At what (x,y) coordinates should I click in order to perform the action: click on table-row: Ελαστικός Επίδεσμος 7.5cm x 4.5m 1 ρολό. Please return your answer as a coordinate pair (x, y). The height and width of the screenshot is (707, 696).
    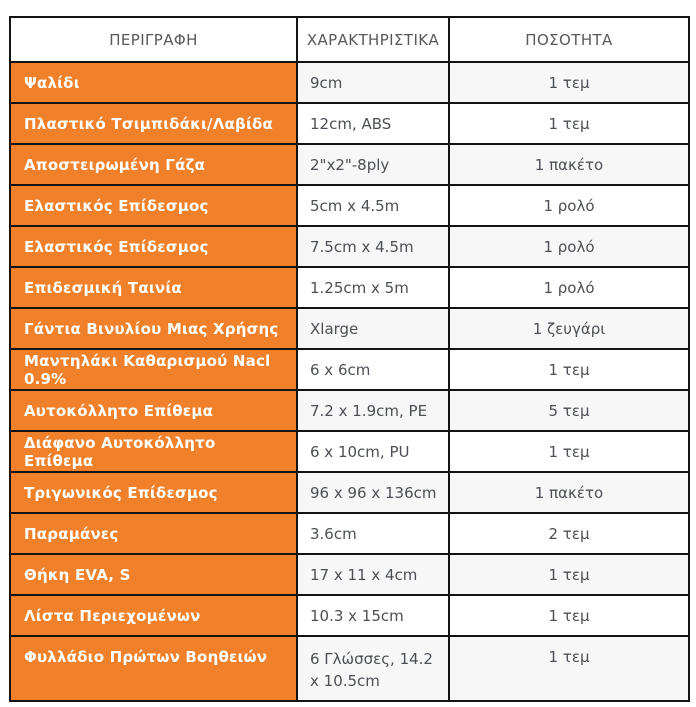
    Looking at the image, I should click on (349, 246).